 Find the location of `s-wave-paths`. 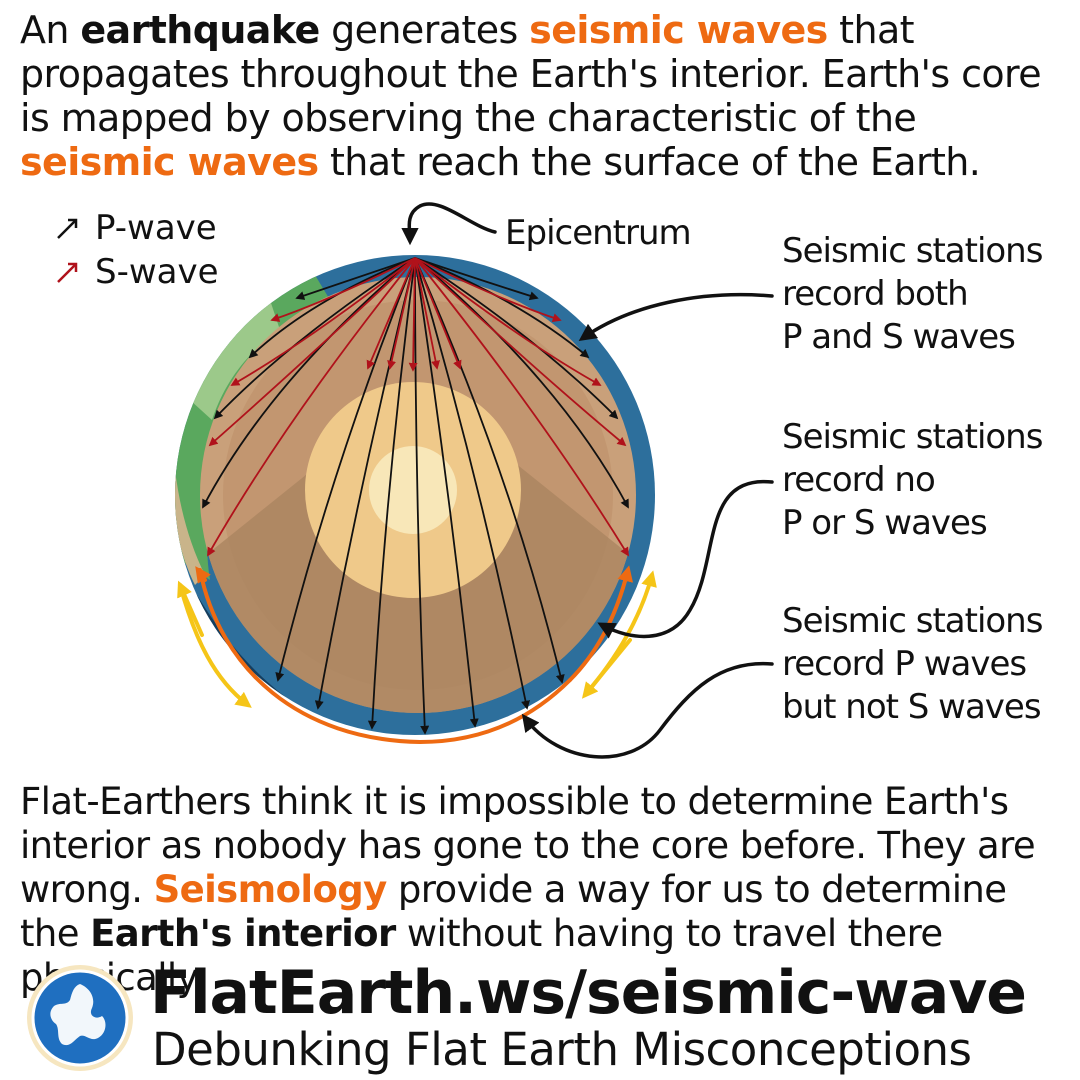

s-wave-paths is located at coordinates (418, 407).